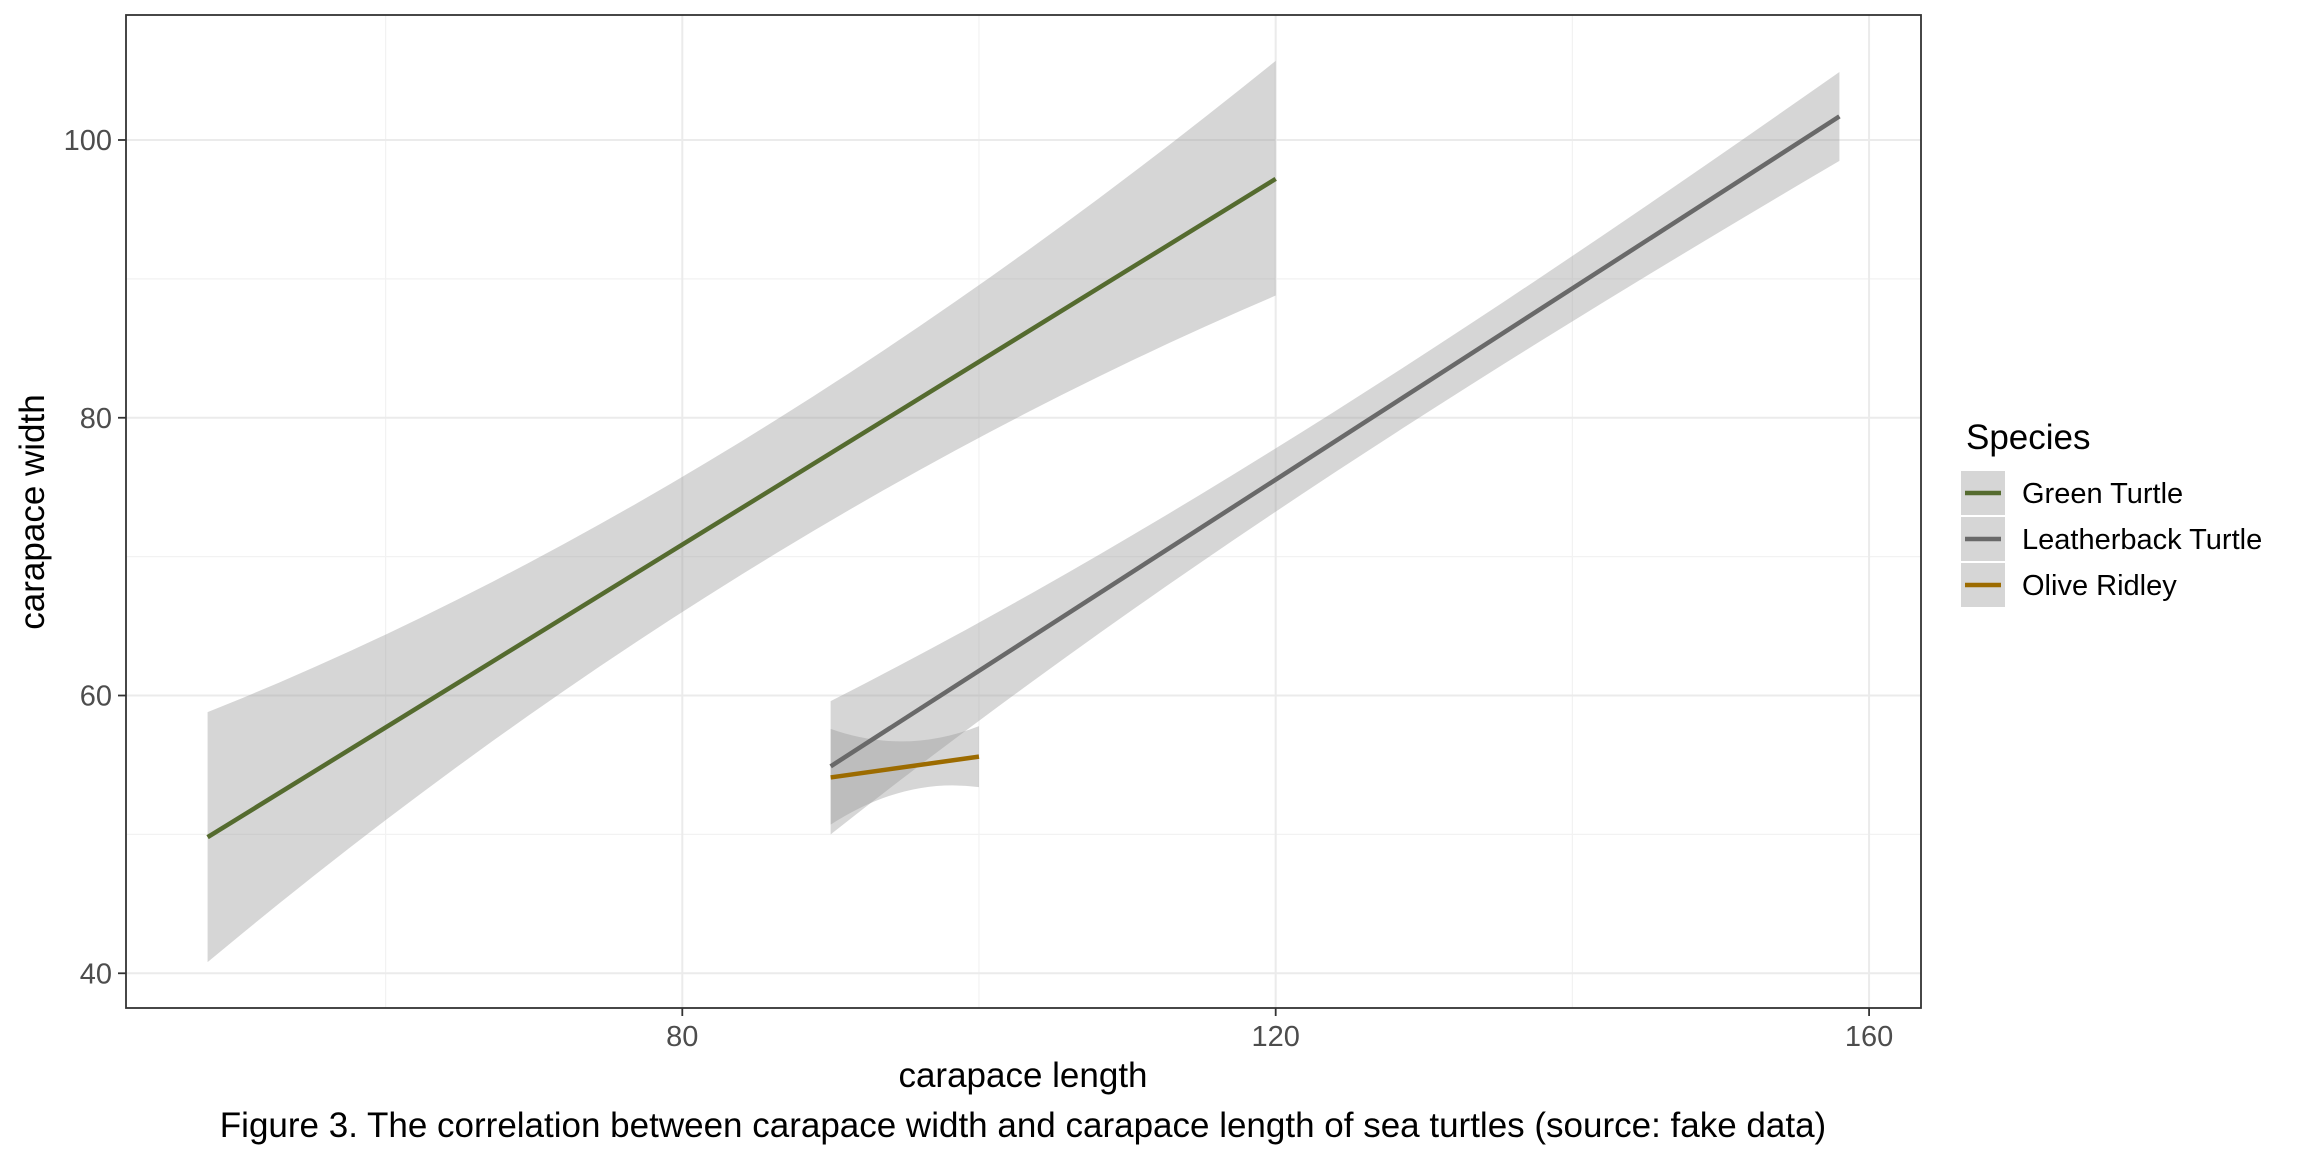 This screenshot has width=2304, height=1152. Describe the element at coordinates (682, 1037) in the screenshot. I see `x-tick-label: 80` at that location.